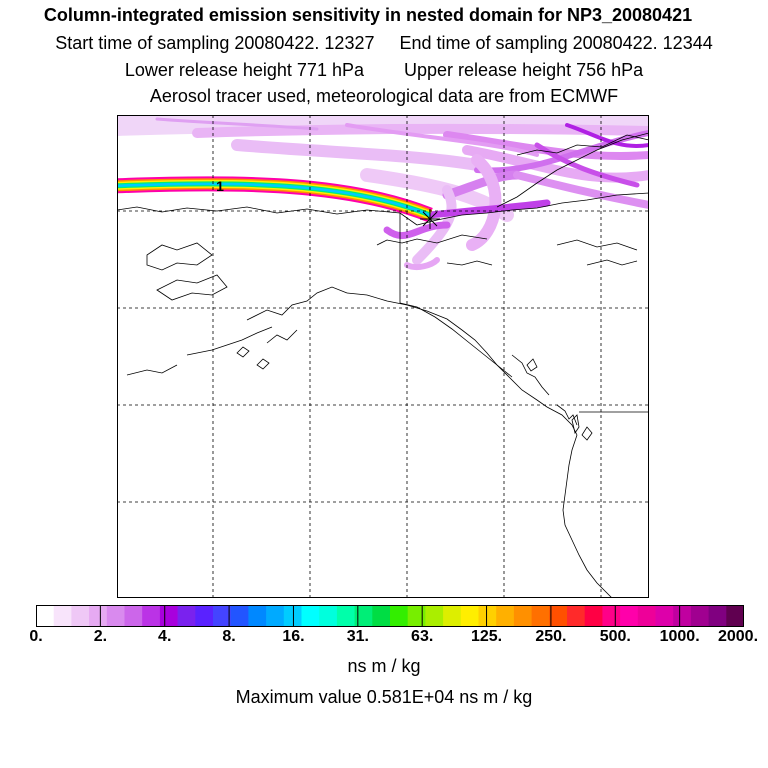 The height and width of the screenshot is (768, 768). Describe the element at coordinates (165, 636) in the screenshot. I see `colorbar-tick-label: 4.` at that location.